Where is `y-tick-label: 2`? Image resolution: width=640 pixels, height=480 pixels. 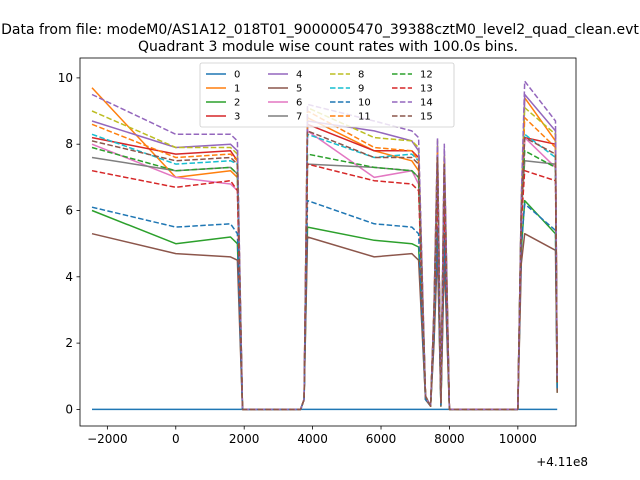 y-tick-label: 2 is located at coordinates (69, 343).